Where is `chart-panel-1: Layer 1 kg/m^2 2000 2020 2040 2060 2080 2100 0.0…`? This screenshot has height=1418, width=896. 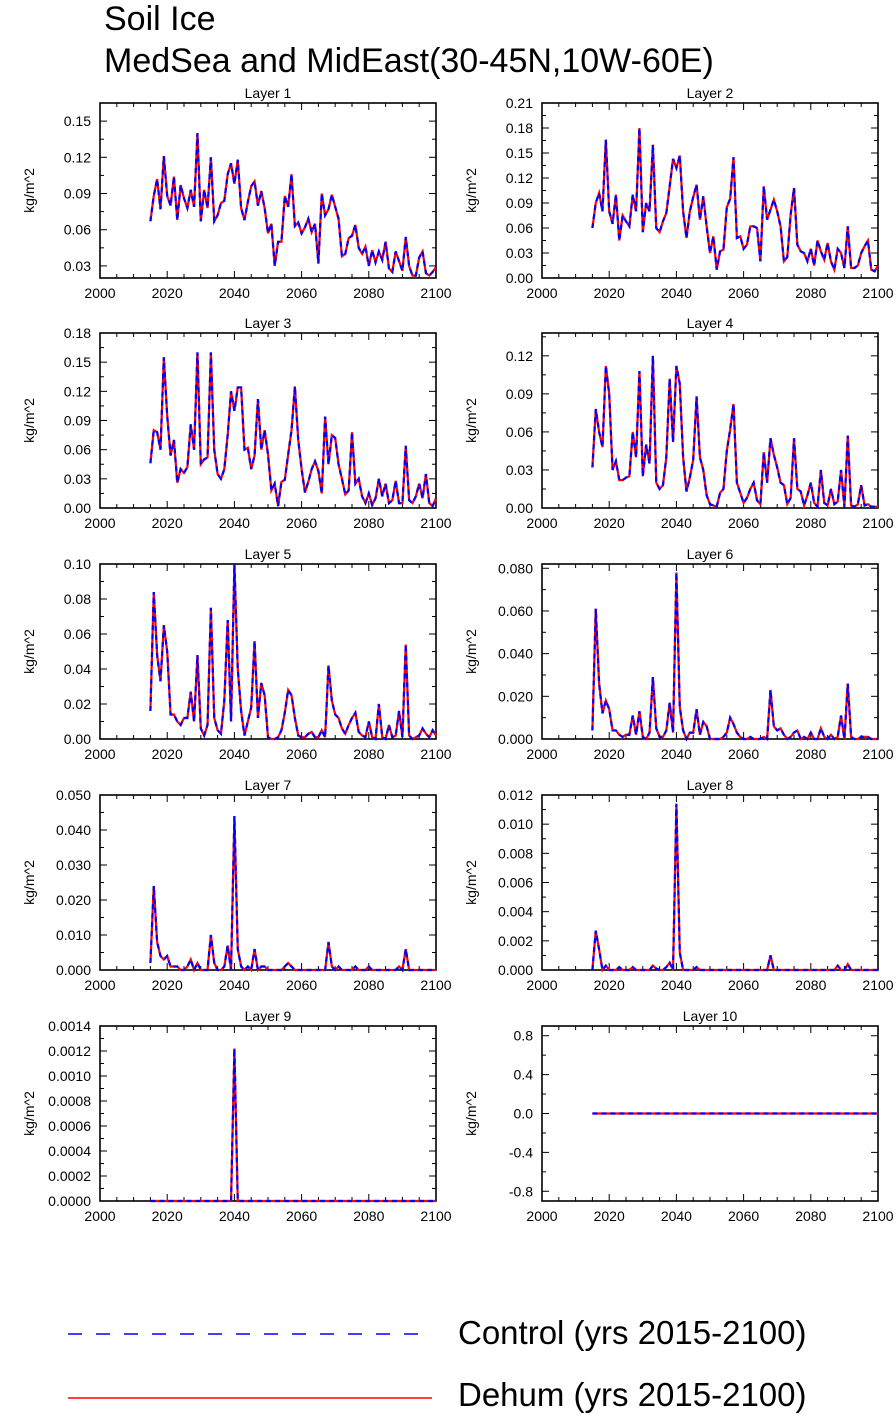 chart-panel-1: Layer 1 kg/m^2 2000 2020 2040 2060 2080 2100 0.0… is located at coordinates (236, 193).